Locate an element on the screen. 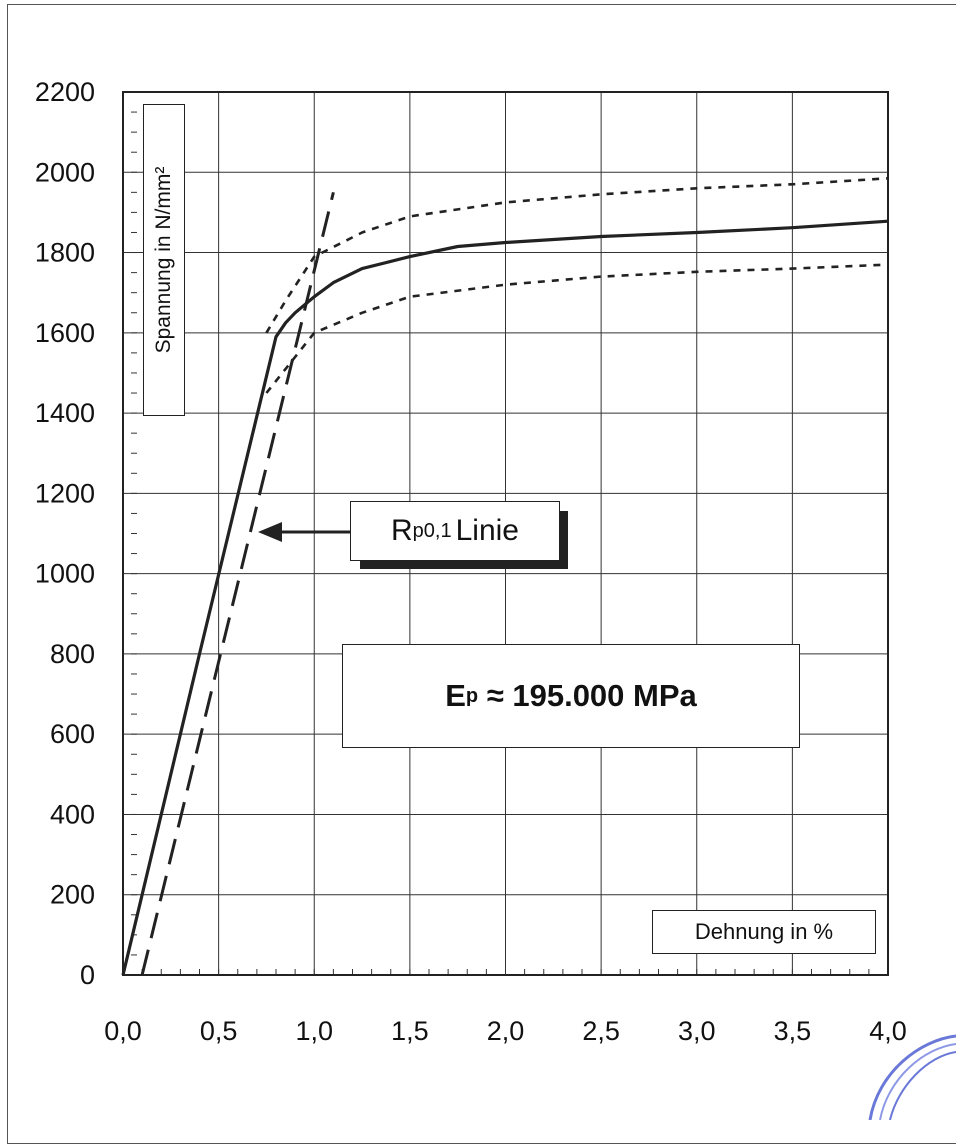 The image size is (956, 1144). dashed-series-line is located at coordinates (237, 583).